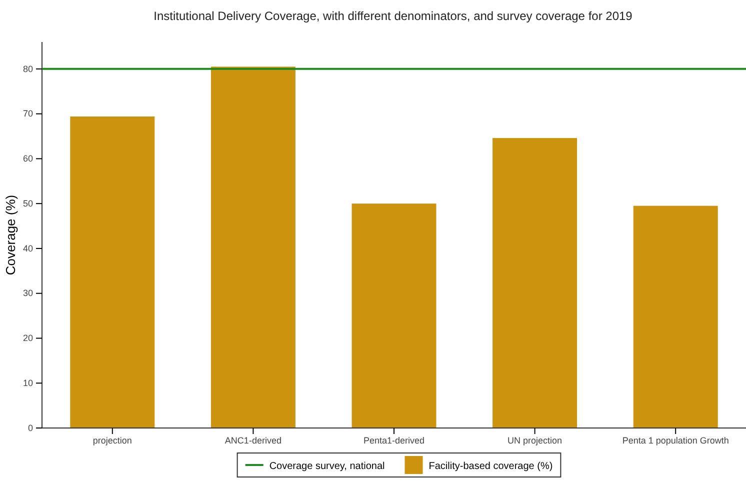 This screenshot has height=485, width=746. What do you see at coordinates (675, 440) in the screenshot?
I see `x-tick-label: Penta 1 population Growth` at bounding box center [675, 440].